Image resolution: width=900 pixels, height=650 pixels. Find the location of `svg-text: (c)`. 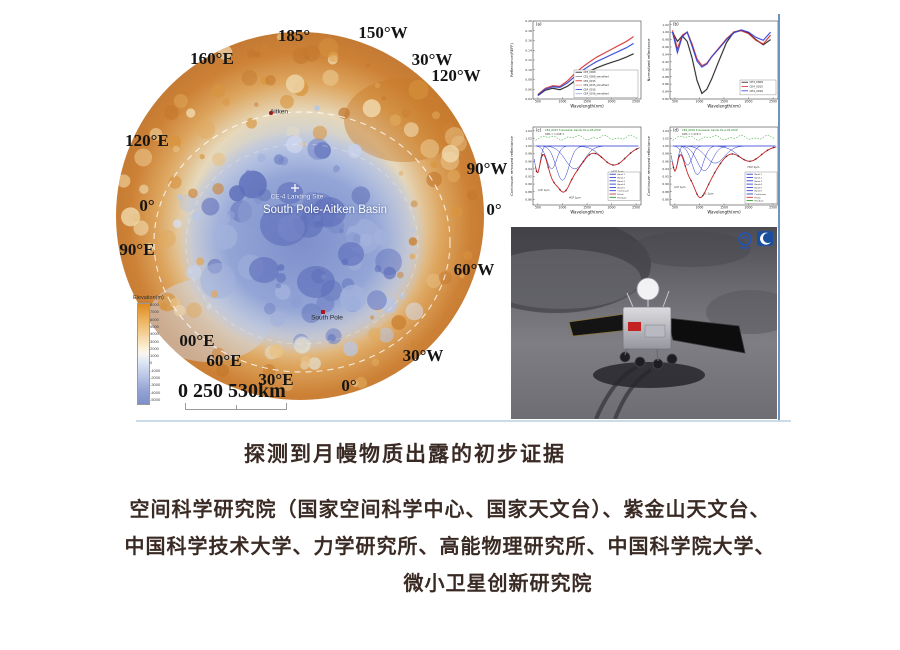

svg-text: (c) is located at coordinates (539, 130).